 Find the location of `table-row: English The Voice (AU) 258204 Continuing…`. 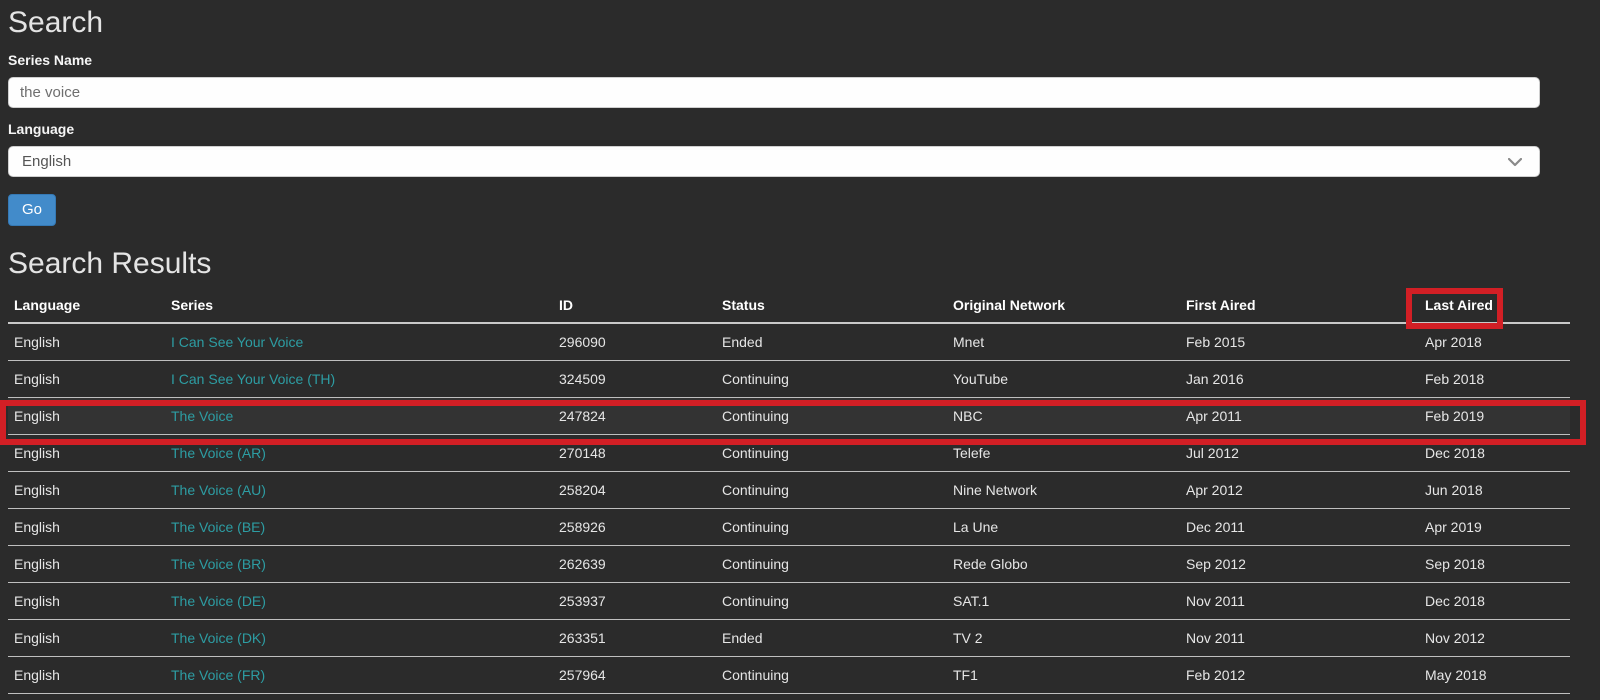

table-row: English The Voice (AU) 258204 Continuing… is located at coordinates (789, 490).